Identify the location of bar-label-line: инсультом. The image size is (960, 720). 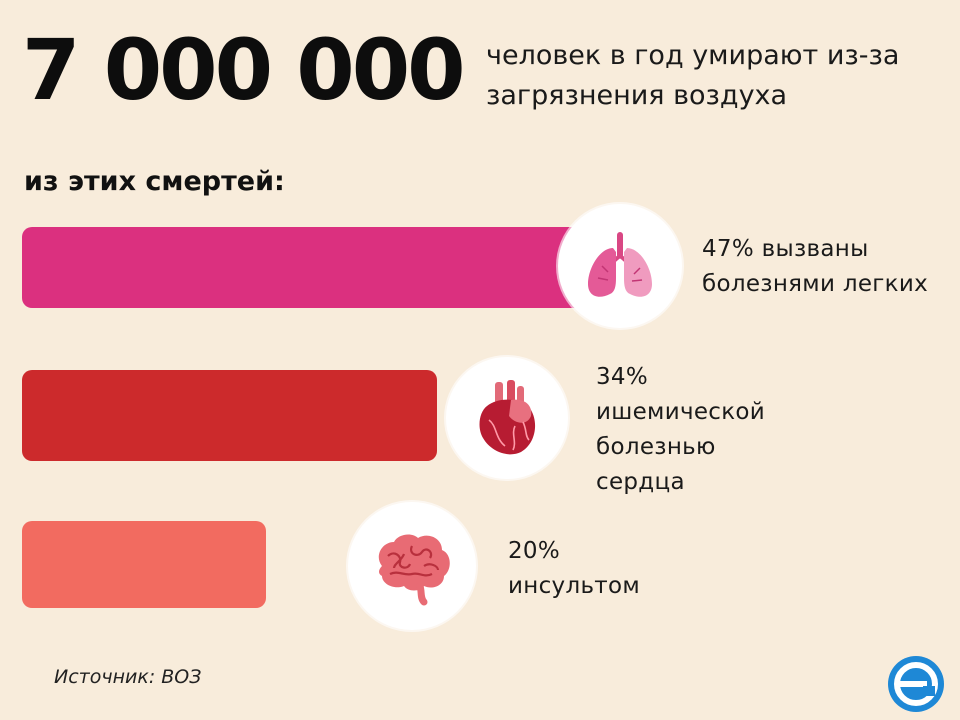
(574, 586).